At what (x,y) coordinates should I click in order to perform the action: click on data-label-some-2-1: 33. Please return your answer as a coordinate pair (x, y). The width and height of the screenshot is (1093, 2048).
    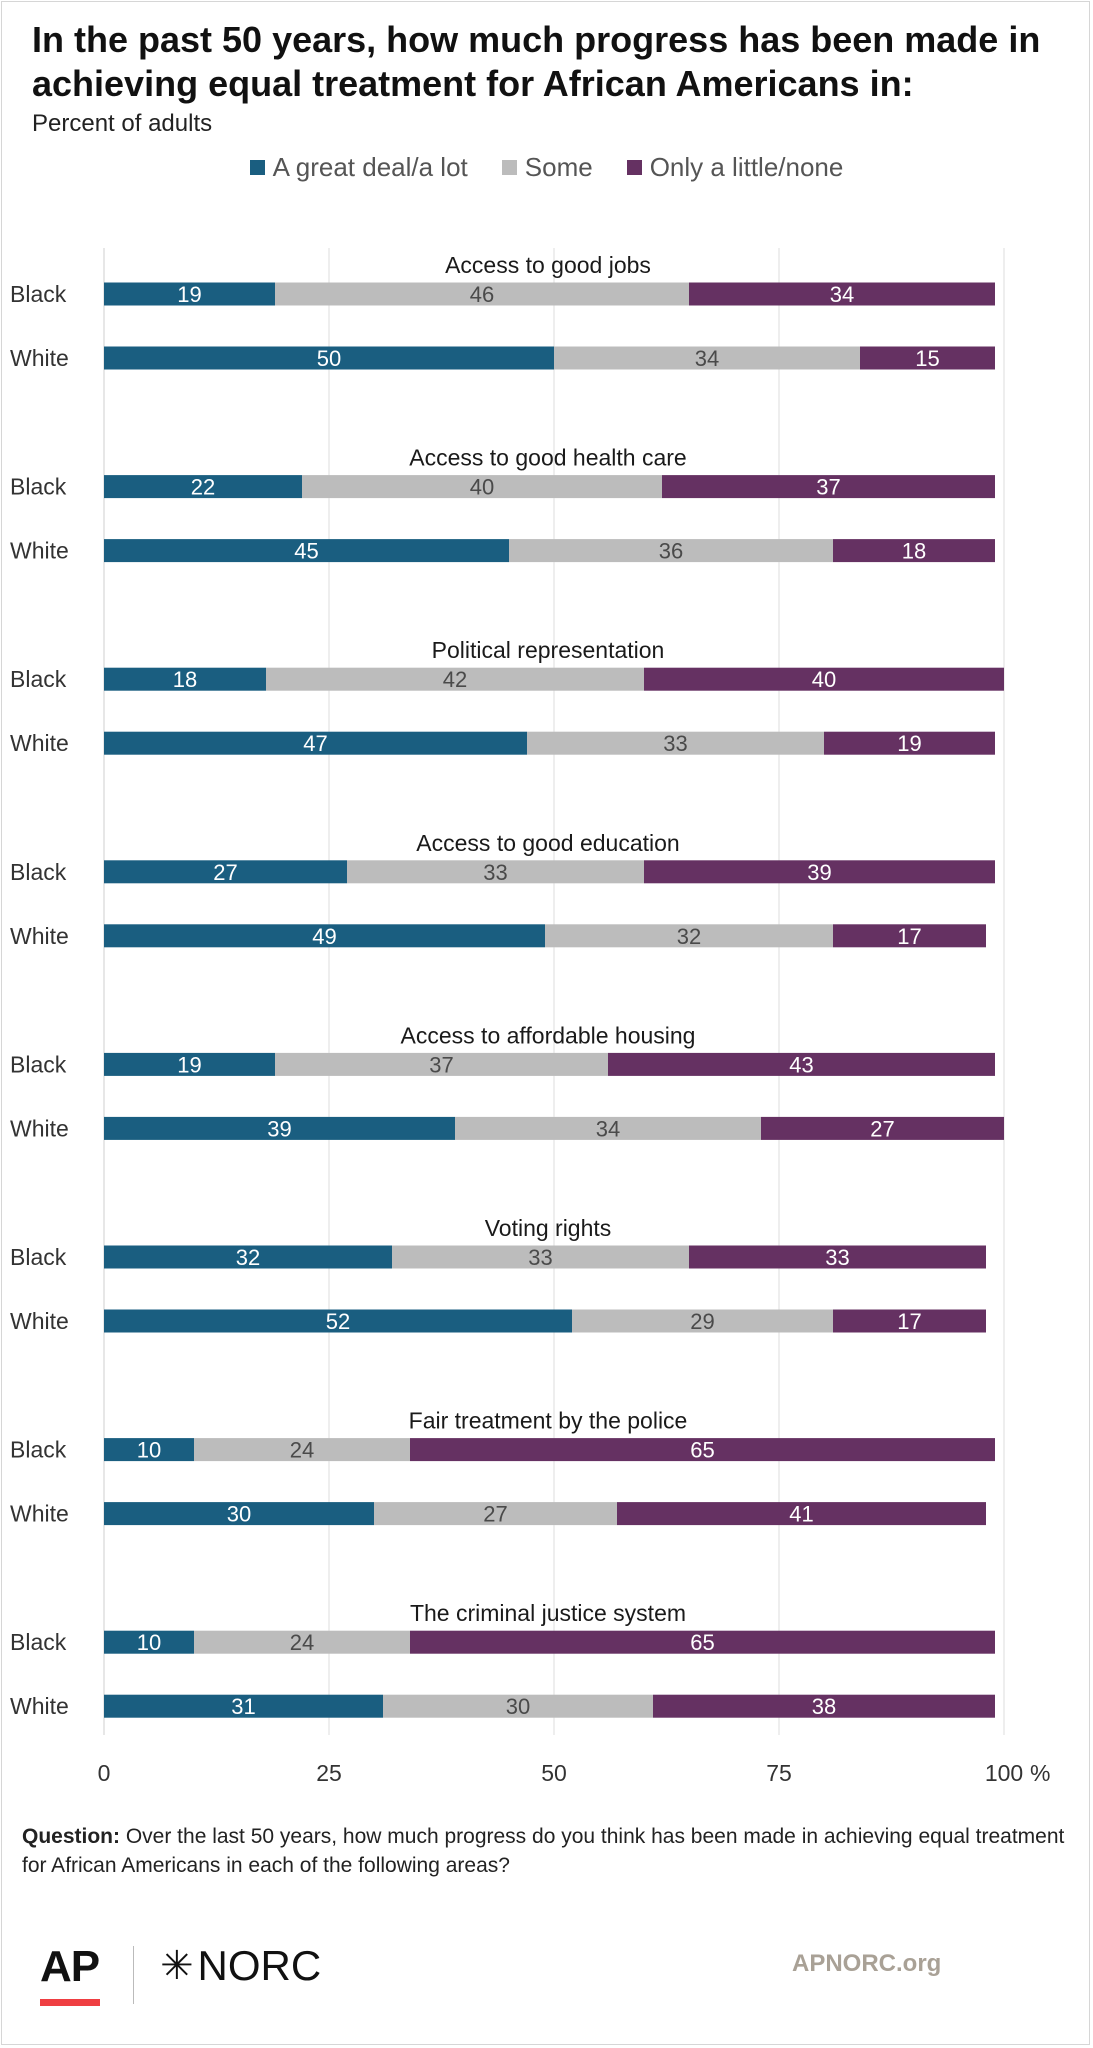
    Looking at the image, I should click on (675, 743).